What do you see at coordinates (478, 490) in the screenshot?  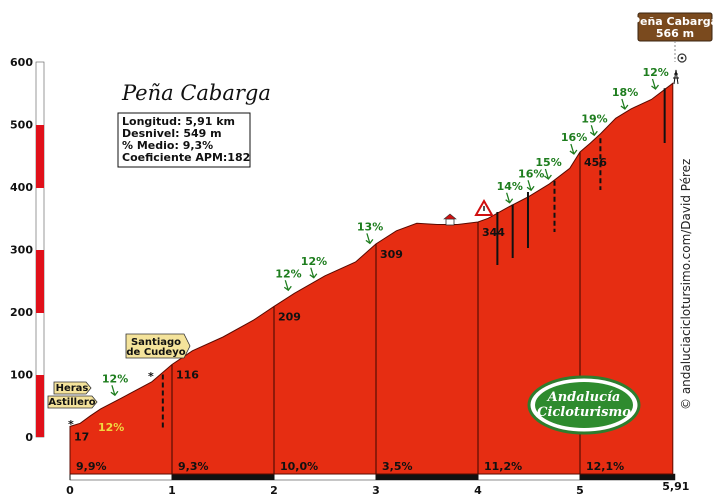 I see `x-tick-label: 4` at bounding box center [478, 490].